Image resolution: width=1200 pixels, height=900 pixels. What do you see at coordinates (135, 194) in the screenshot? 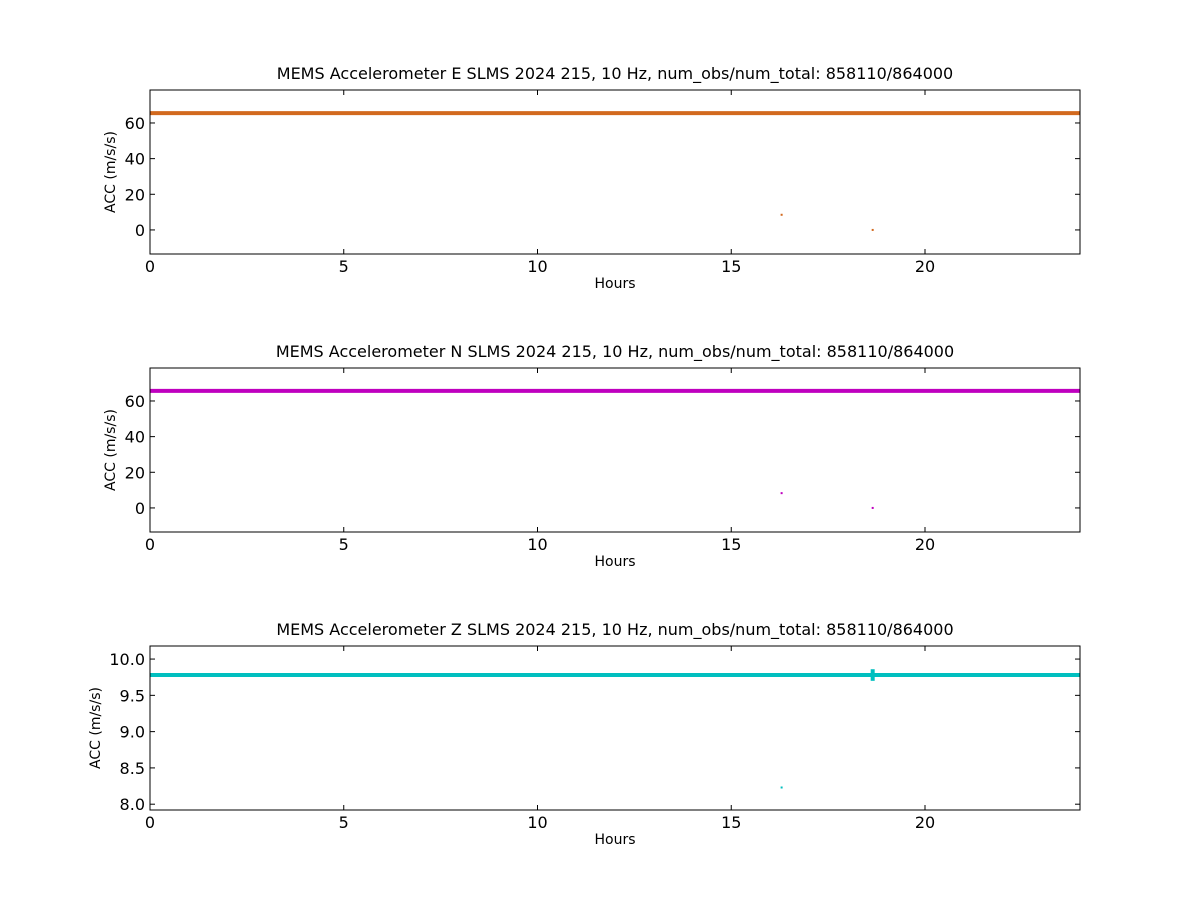
I see `y-tick-label-0-1: 20` at bounding box center [135, 194].